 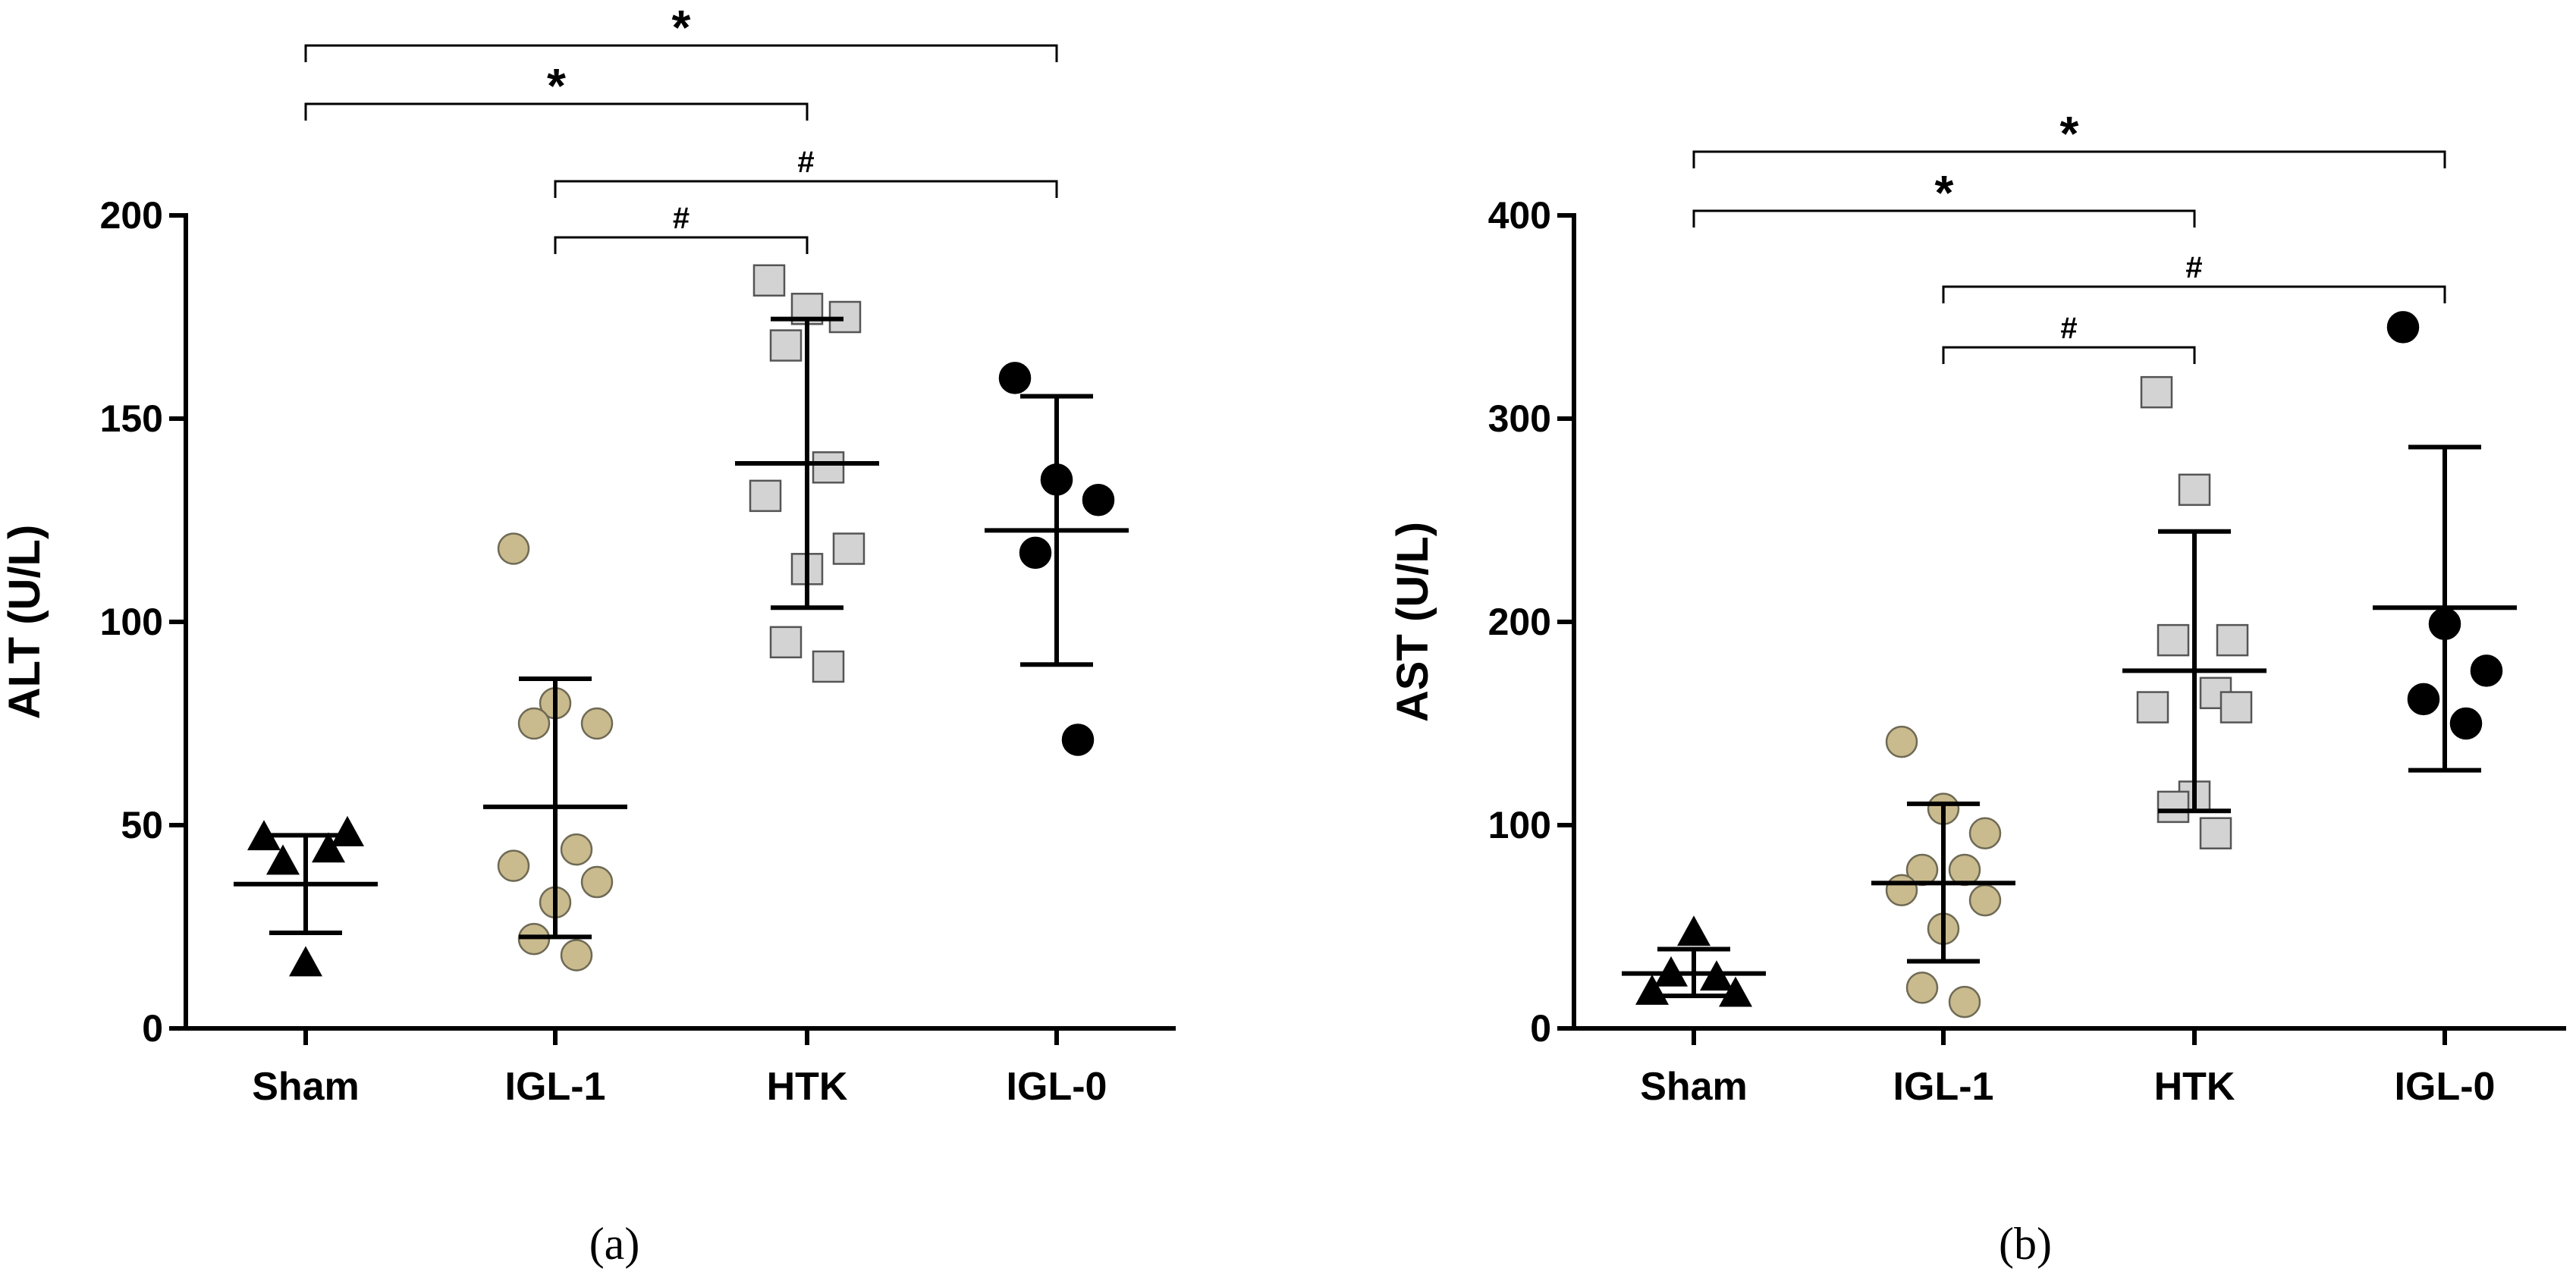 I want to click on panel-label: (a), so click(x=614, y=1244).